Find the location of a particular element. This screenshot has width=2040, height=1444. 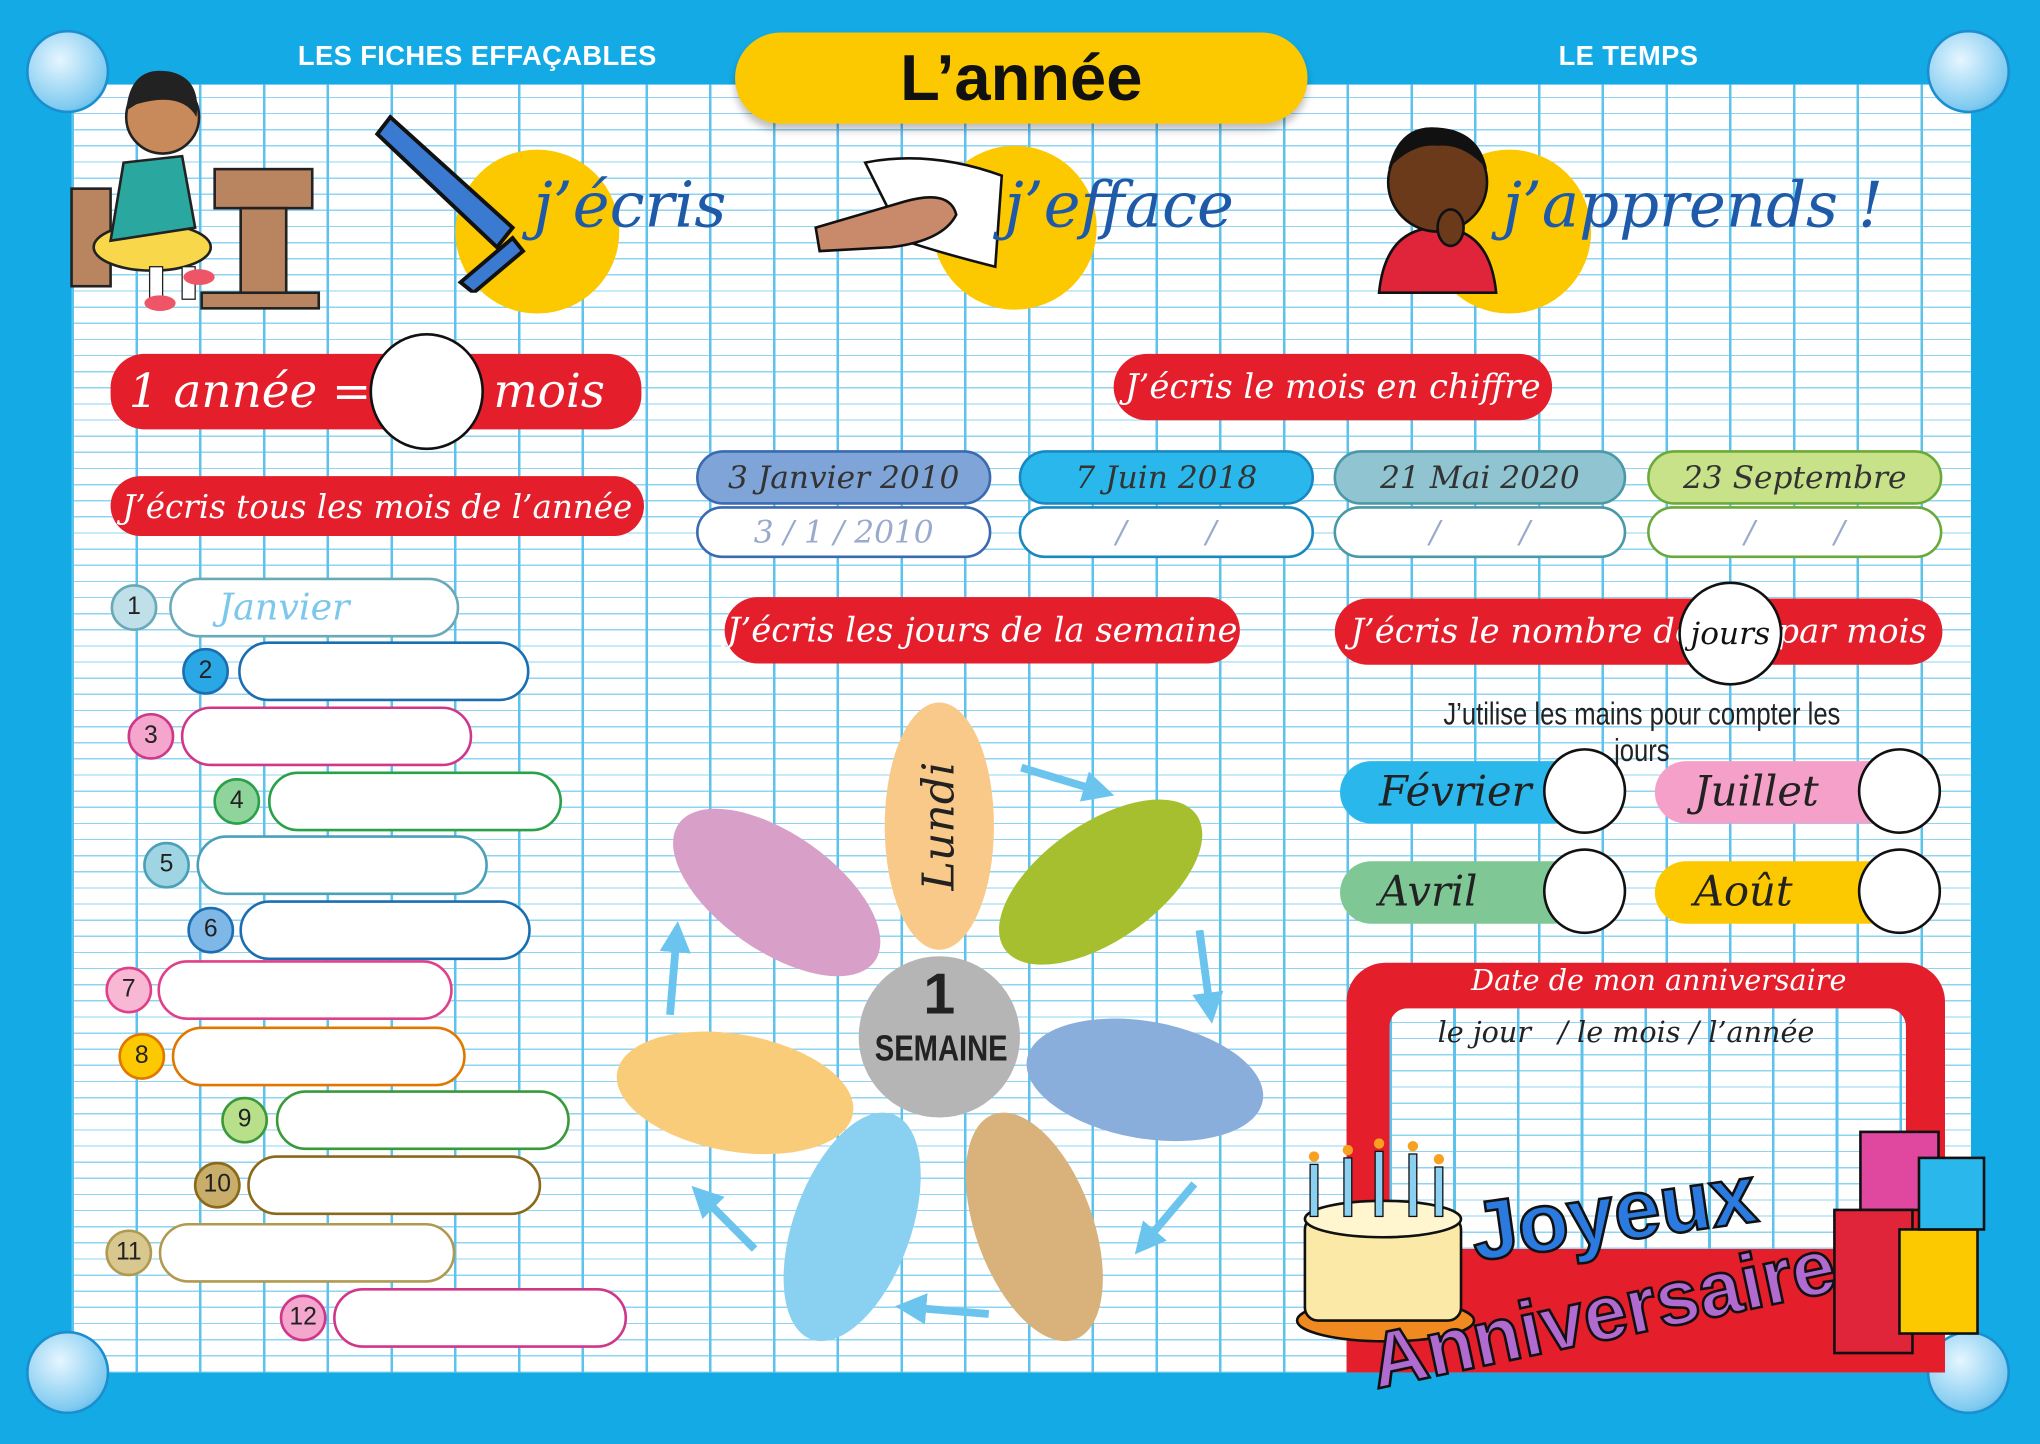

days-title-circle: jours is located at coordinates (1730, 633).